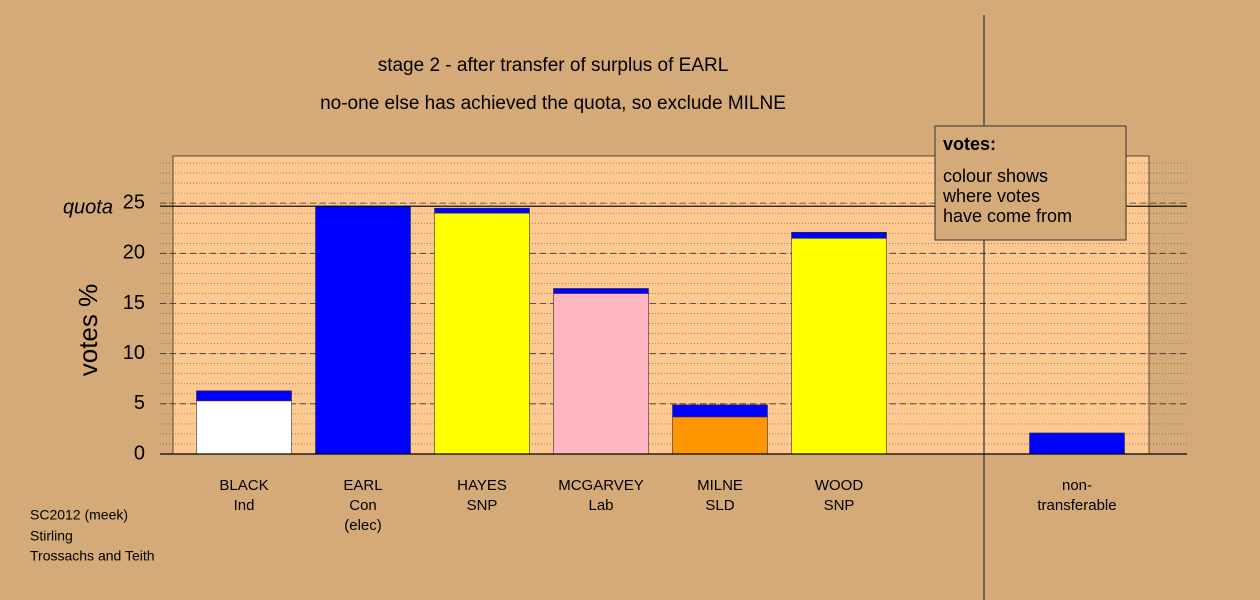  Describe the element at coordinates (363, 505) in the screenshot. I see `x-tick-label: Con` at that location.